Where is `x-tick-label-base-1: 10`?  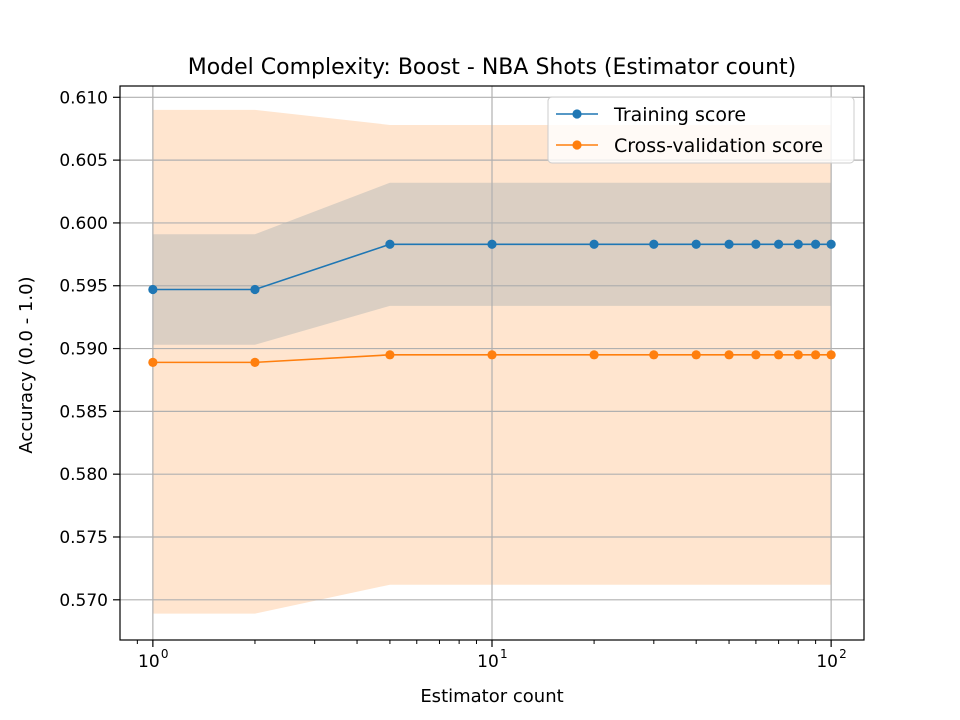 x-tick-label-base-1: 10 is located at coordinates (488, 662).